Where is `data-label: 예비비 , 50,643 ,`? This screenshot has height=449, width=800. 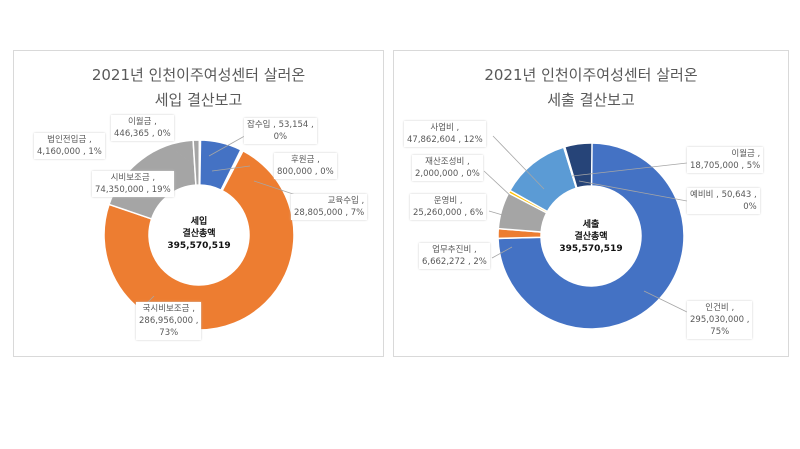 data-label: 예비비 , 50,643 , is located at coordinates (723, 195).